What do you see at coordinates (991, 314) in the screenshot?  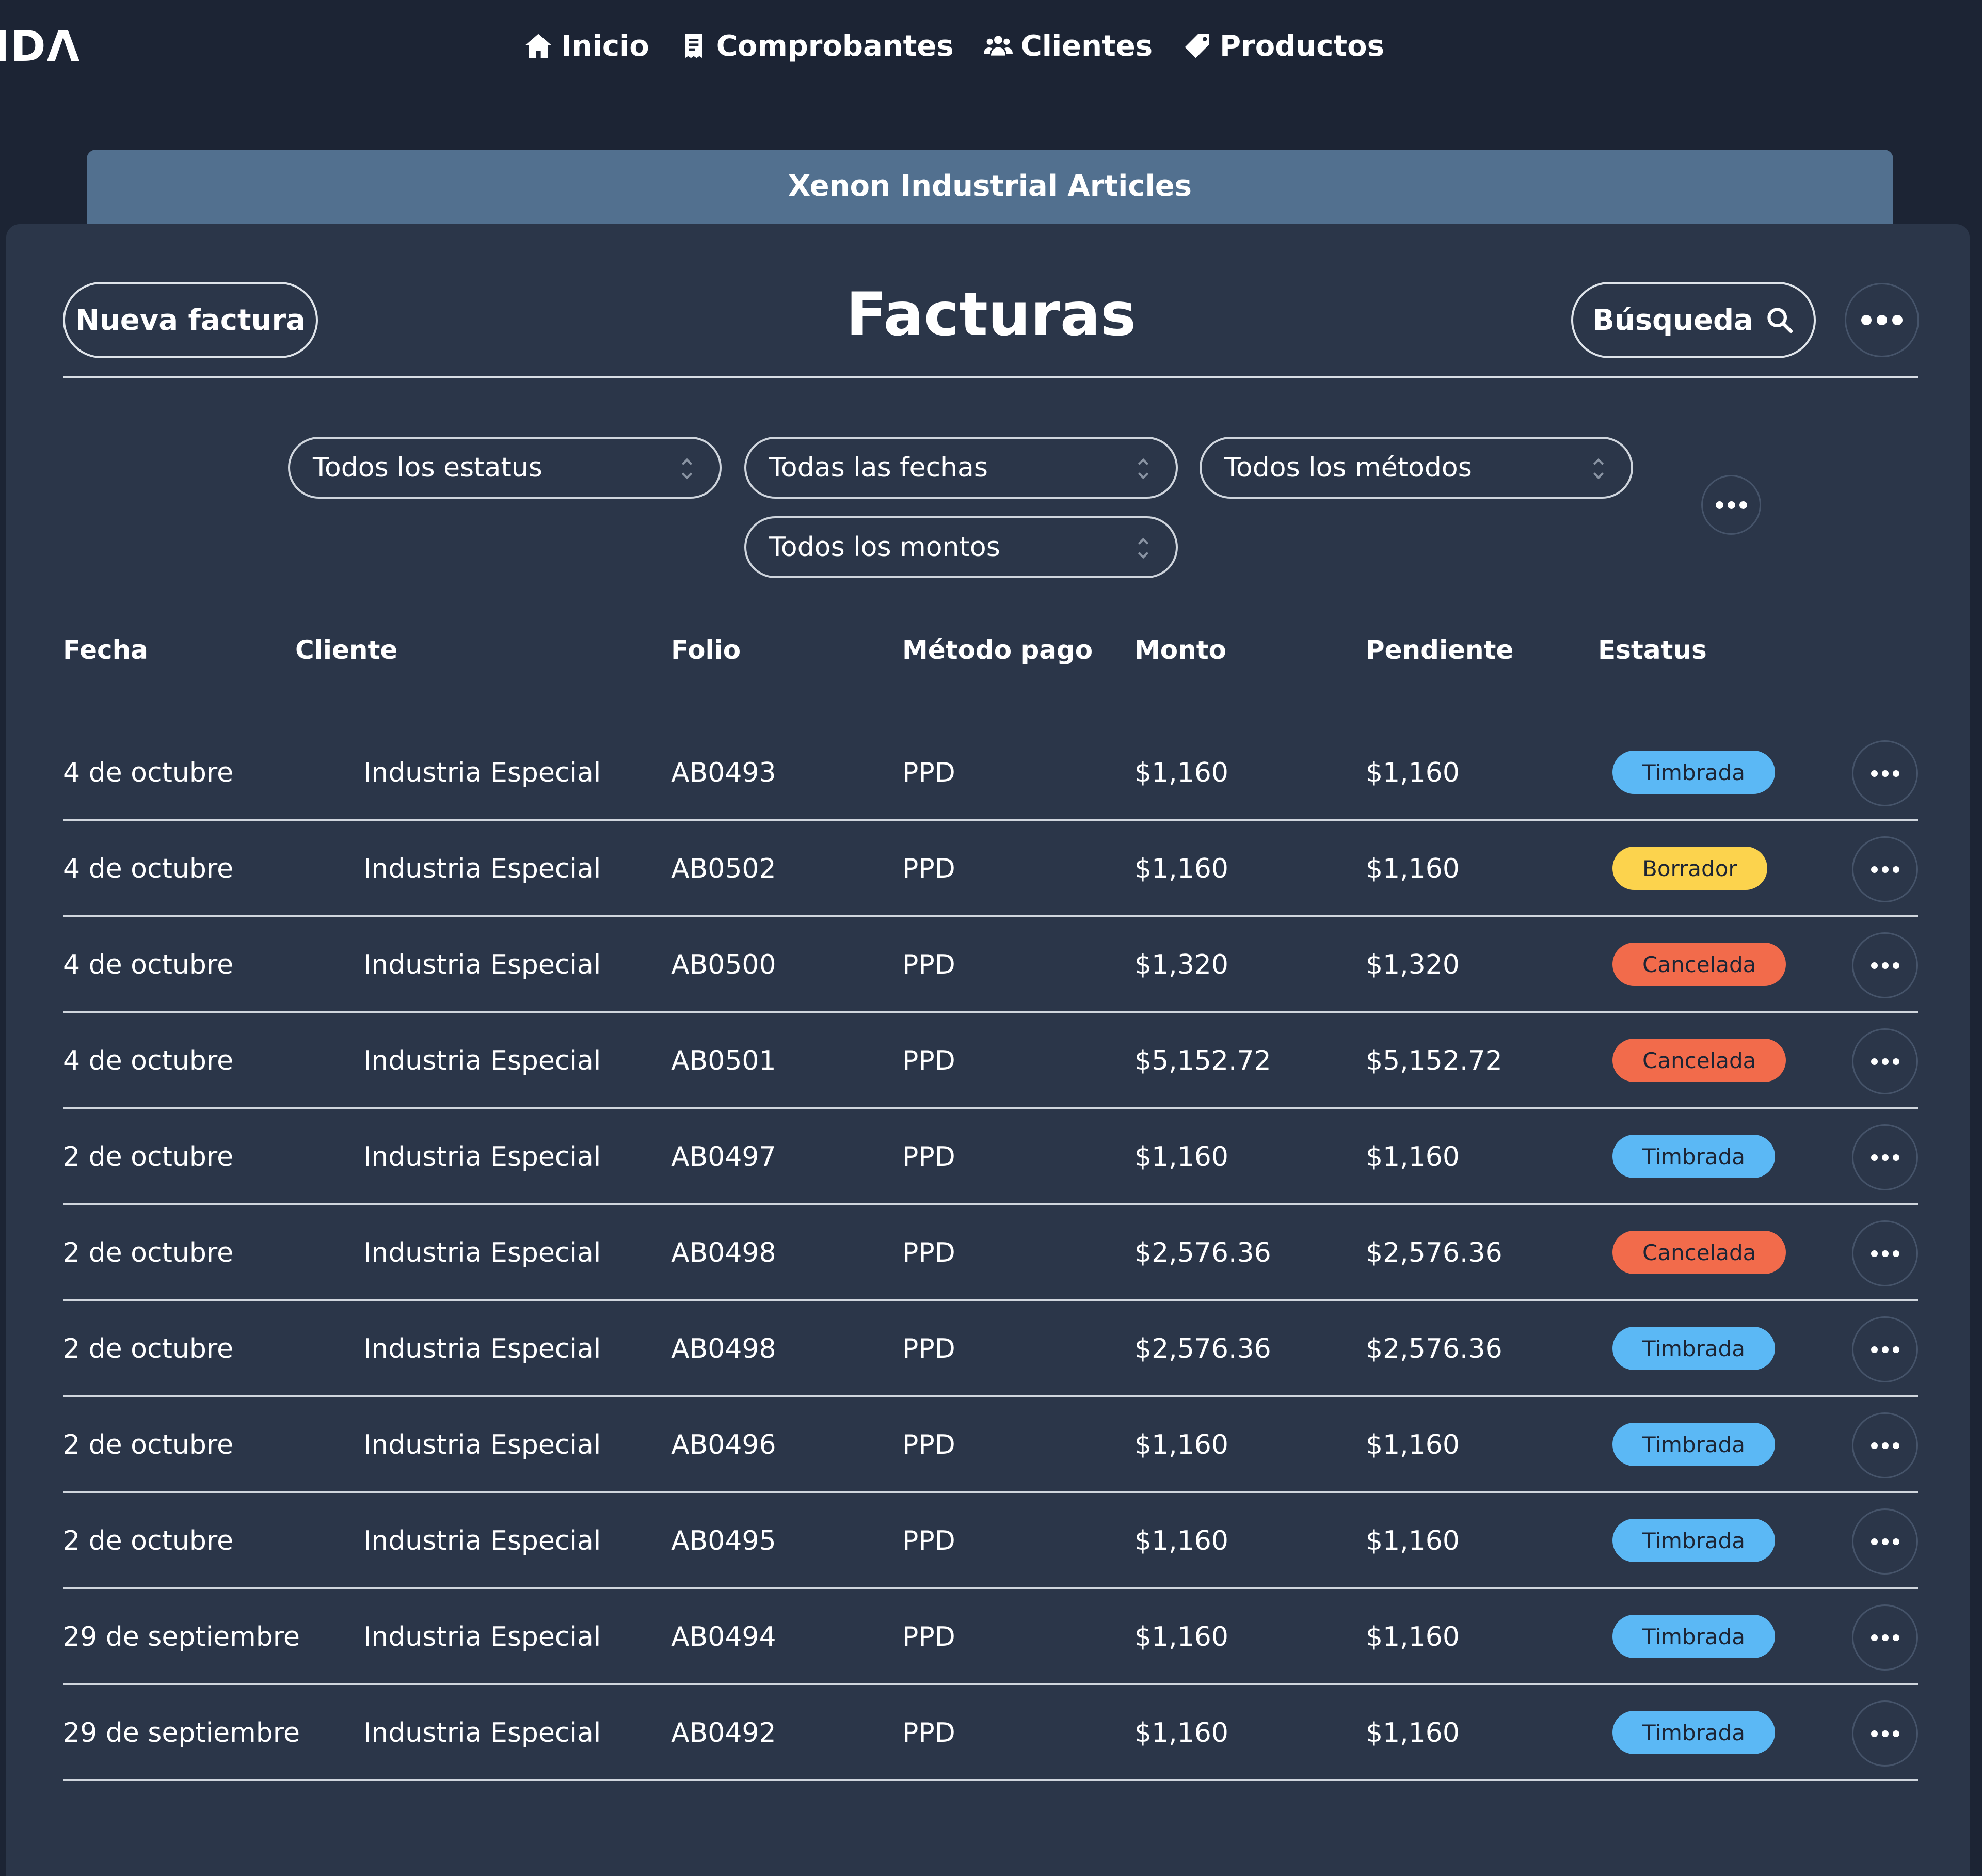 I see `page-title: Facturas` at bounding box center [991, 314].